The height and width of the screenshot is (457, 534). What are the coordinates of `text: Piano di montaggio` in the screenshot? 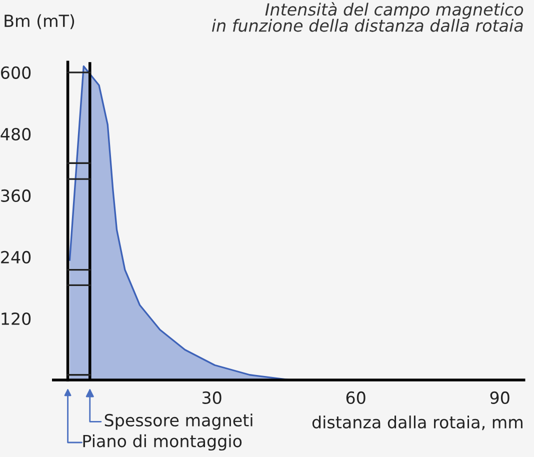 It's located at (162, 442).